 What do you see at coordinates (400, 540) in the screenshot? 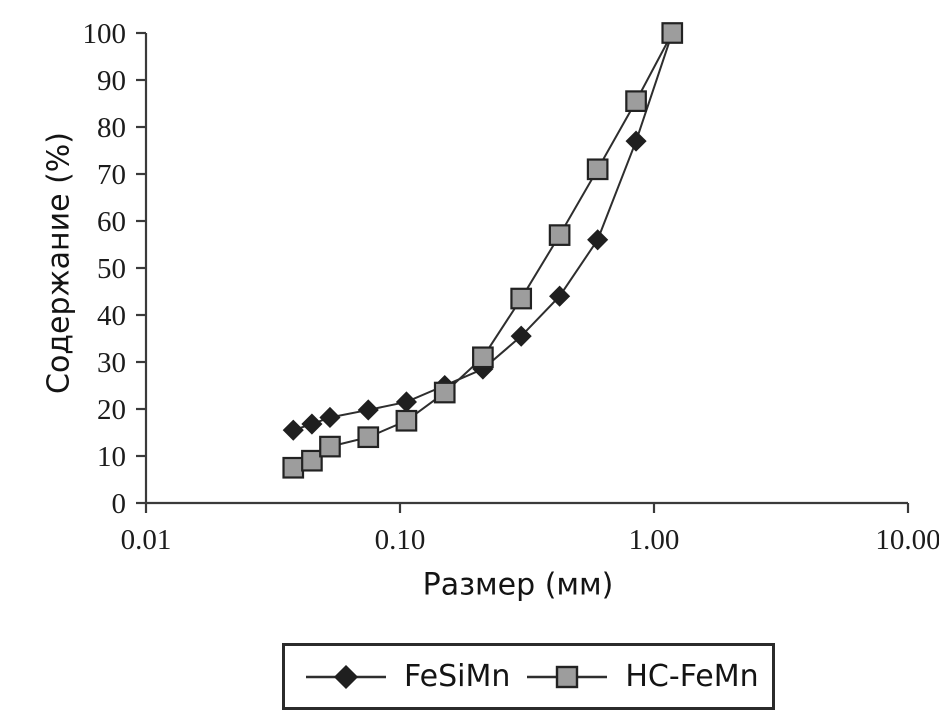
I see `x-tick-label: 0.10` at bounding box center [400, 540].